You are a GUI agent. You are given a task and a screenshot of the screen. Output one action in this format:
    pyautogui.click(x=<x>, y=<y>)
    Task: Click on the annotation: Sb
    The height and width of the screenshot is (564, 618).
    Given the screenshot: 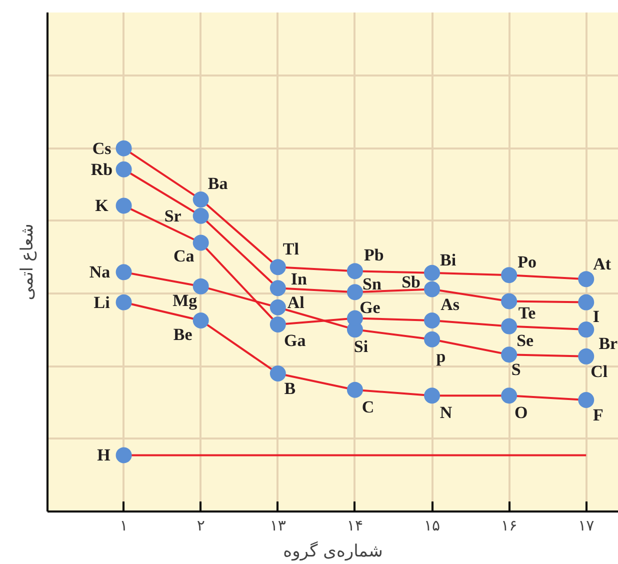 What is the action you would take?
    pyautogui.click(x=411, y=282)
    